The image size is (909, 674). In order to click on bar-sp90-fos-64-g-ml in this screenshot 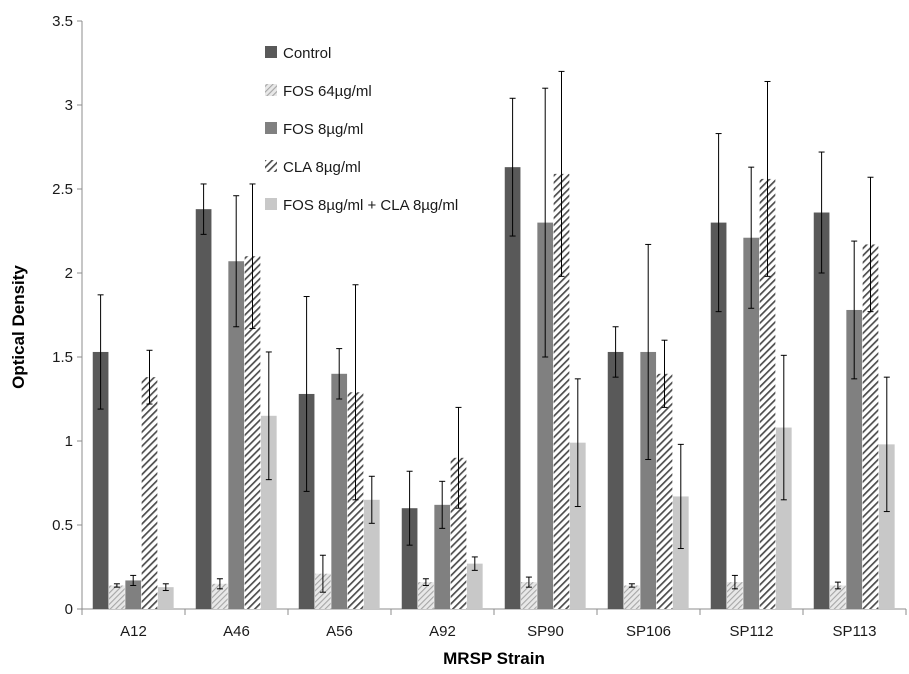, I will do `click(529, 595)`.